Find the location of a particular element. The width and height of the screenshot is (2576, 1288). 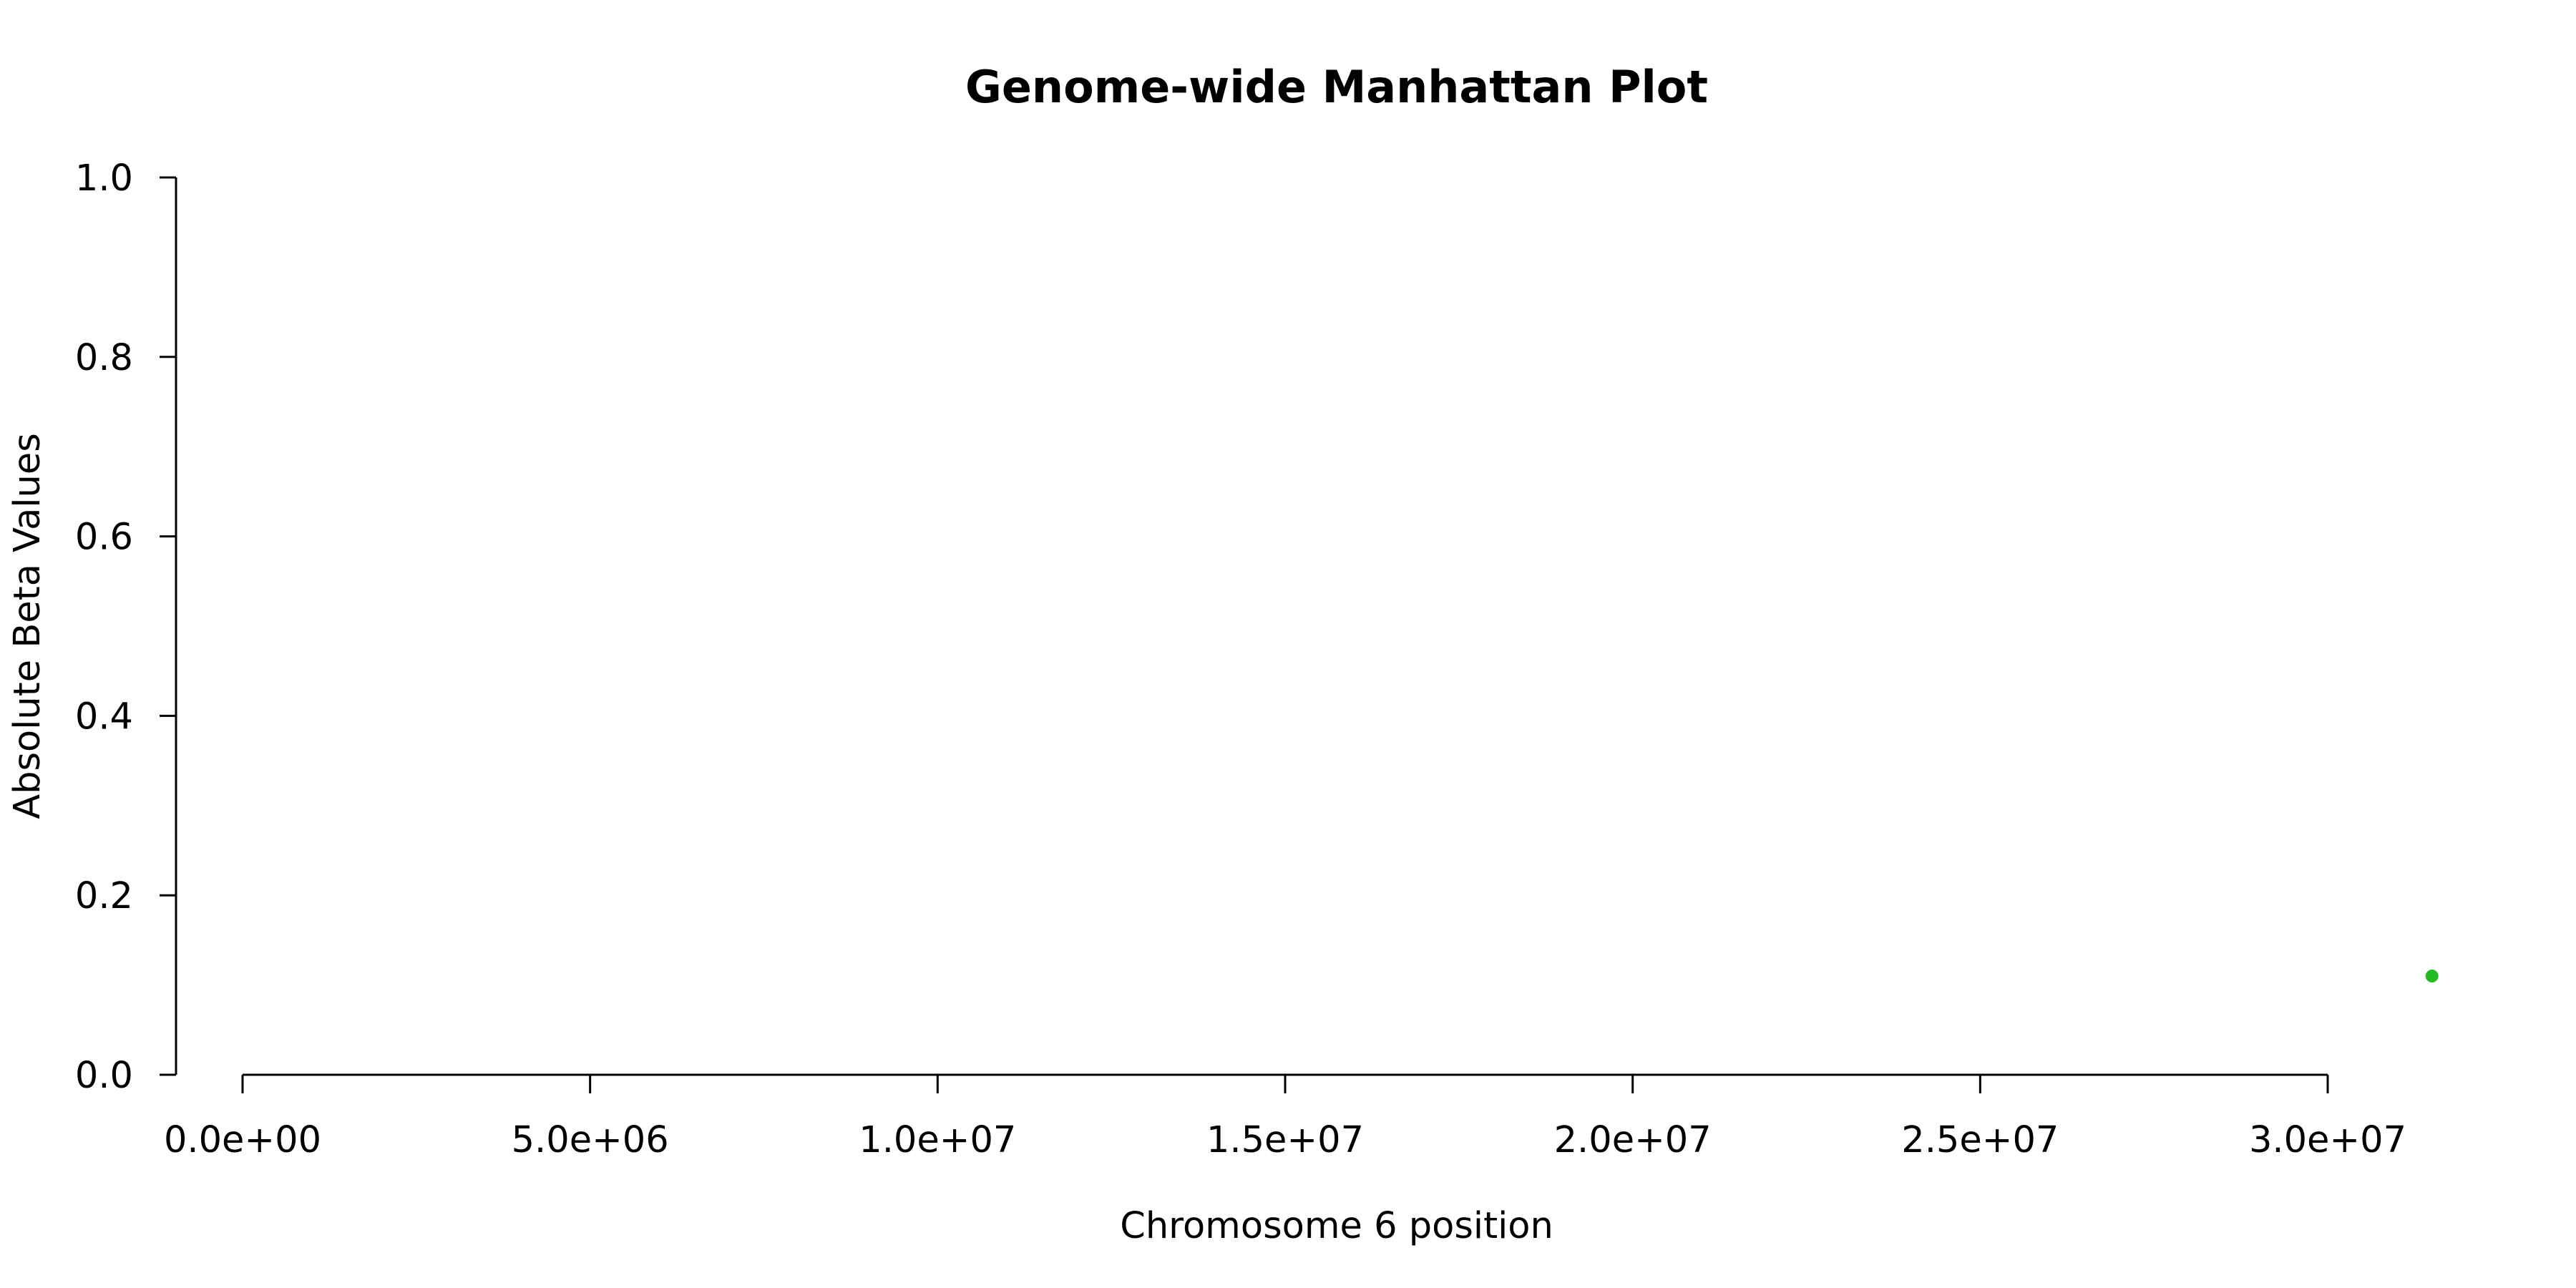

x-tick-label: 2.0e+07 is located at coordinates (1633, 1140).